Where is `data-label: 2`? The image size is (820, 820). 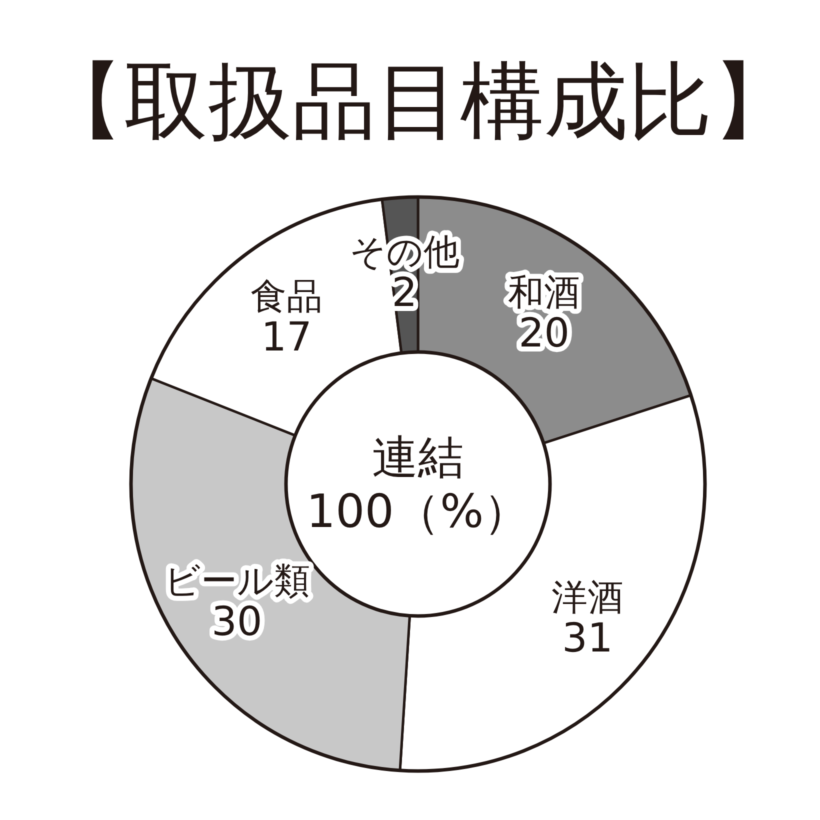 data-label: 2 is located at coordinates (405, 293).